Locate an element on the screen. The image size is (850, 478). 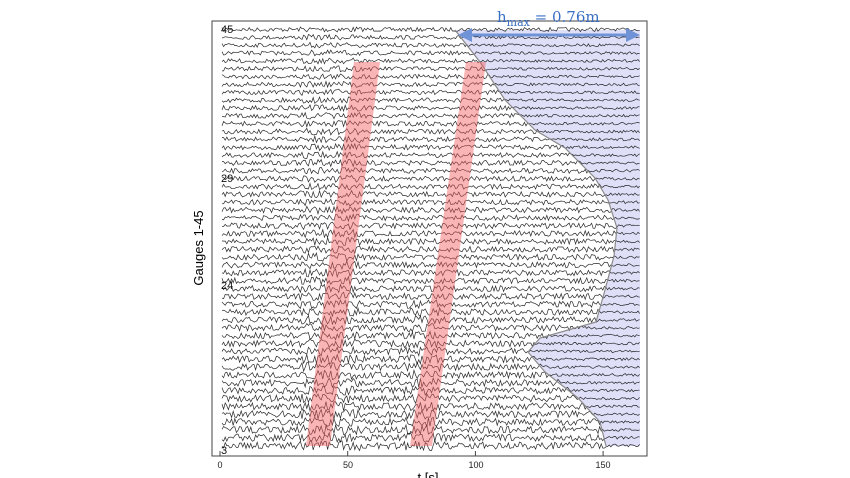
y-axis-label: Gauges 1-45 is located at coordinates (198, 247).